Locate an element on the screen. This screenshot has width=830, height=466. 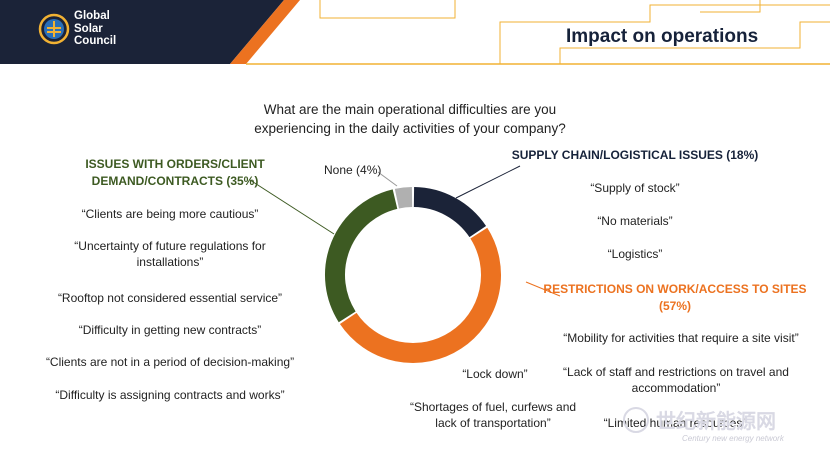
logo-line: Global is located at coordinates (92, 16).